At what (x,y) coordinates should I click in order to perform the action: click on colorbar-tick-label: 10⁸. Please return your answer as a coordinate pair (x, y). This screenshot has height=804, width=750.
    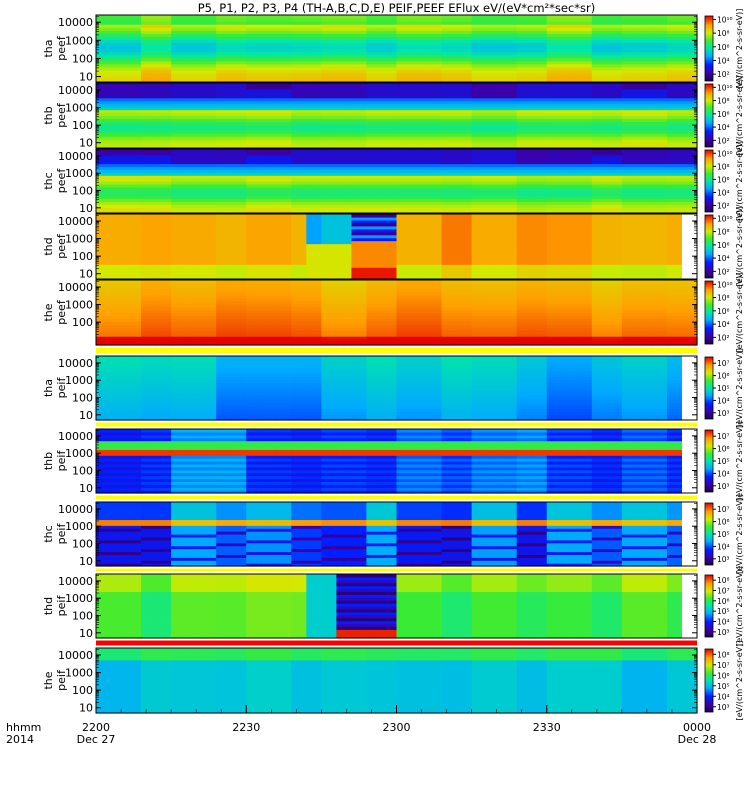
    Looking at the image, I should click on (723, 232).